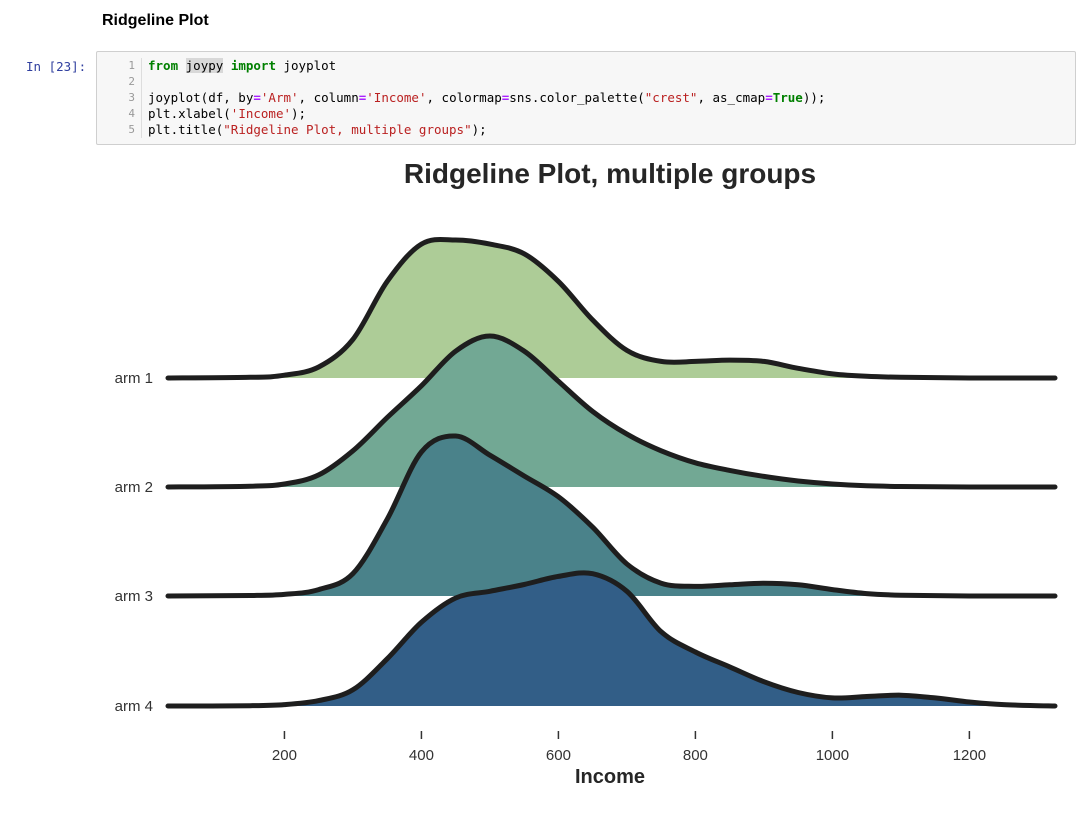 The width and height of the screenshot is (1080, 821). I want to click on line-number: 3, so click(131, 97).